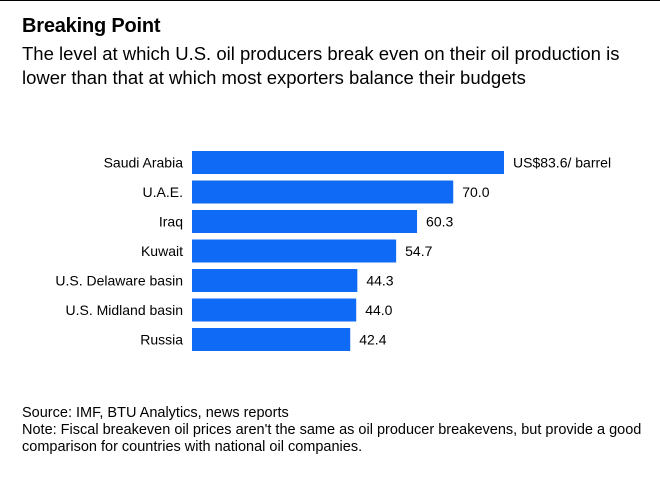 Image resolution: width=660 pixels, height=497 pixels. Describe the element at coordinates (91, 26) in the screenshot. I see `chart-title: Breaking Point` at that location.